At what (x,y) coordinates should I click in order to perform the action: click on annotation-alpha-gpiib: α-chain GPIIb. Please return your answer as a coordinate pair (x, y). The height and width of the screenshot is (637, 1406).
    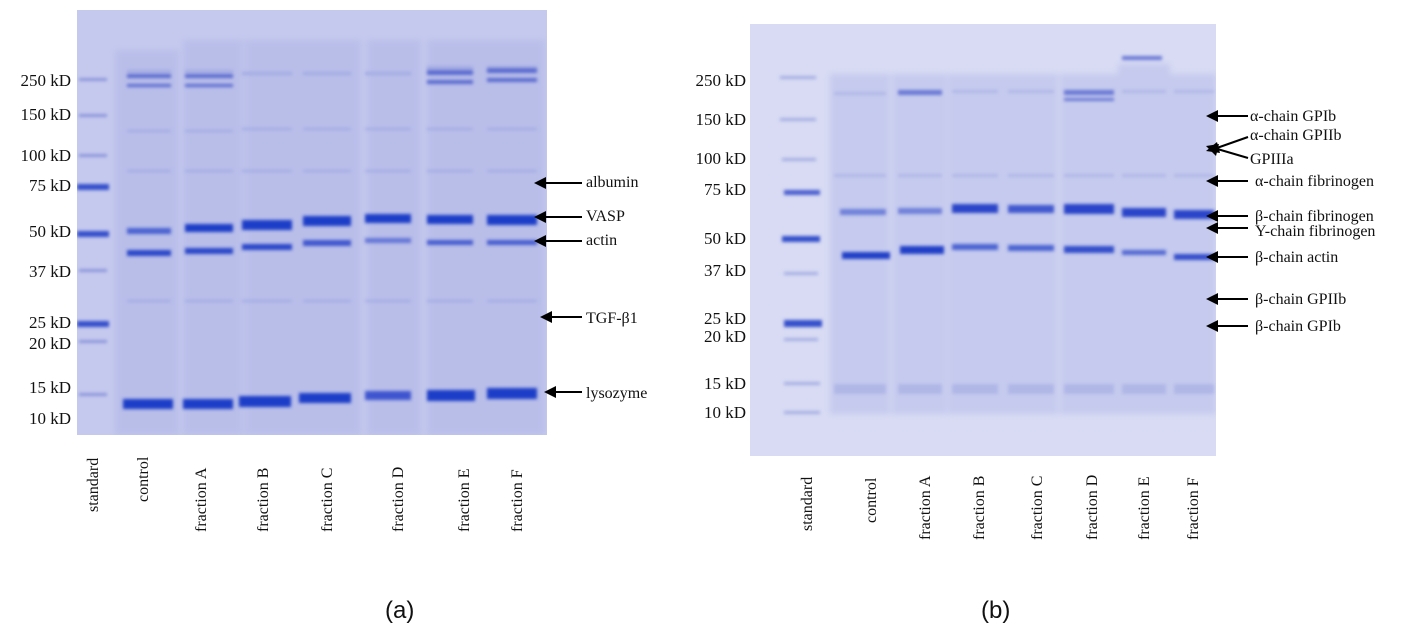
    Looking at the image, I should click on (1296, 135).